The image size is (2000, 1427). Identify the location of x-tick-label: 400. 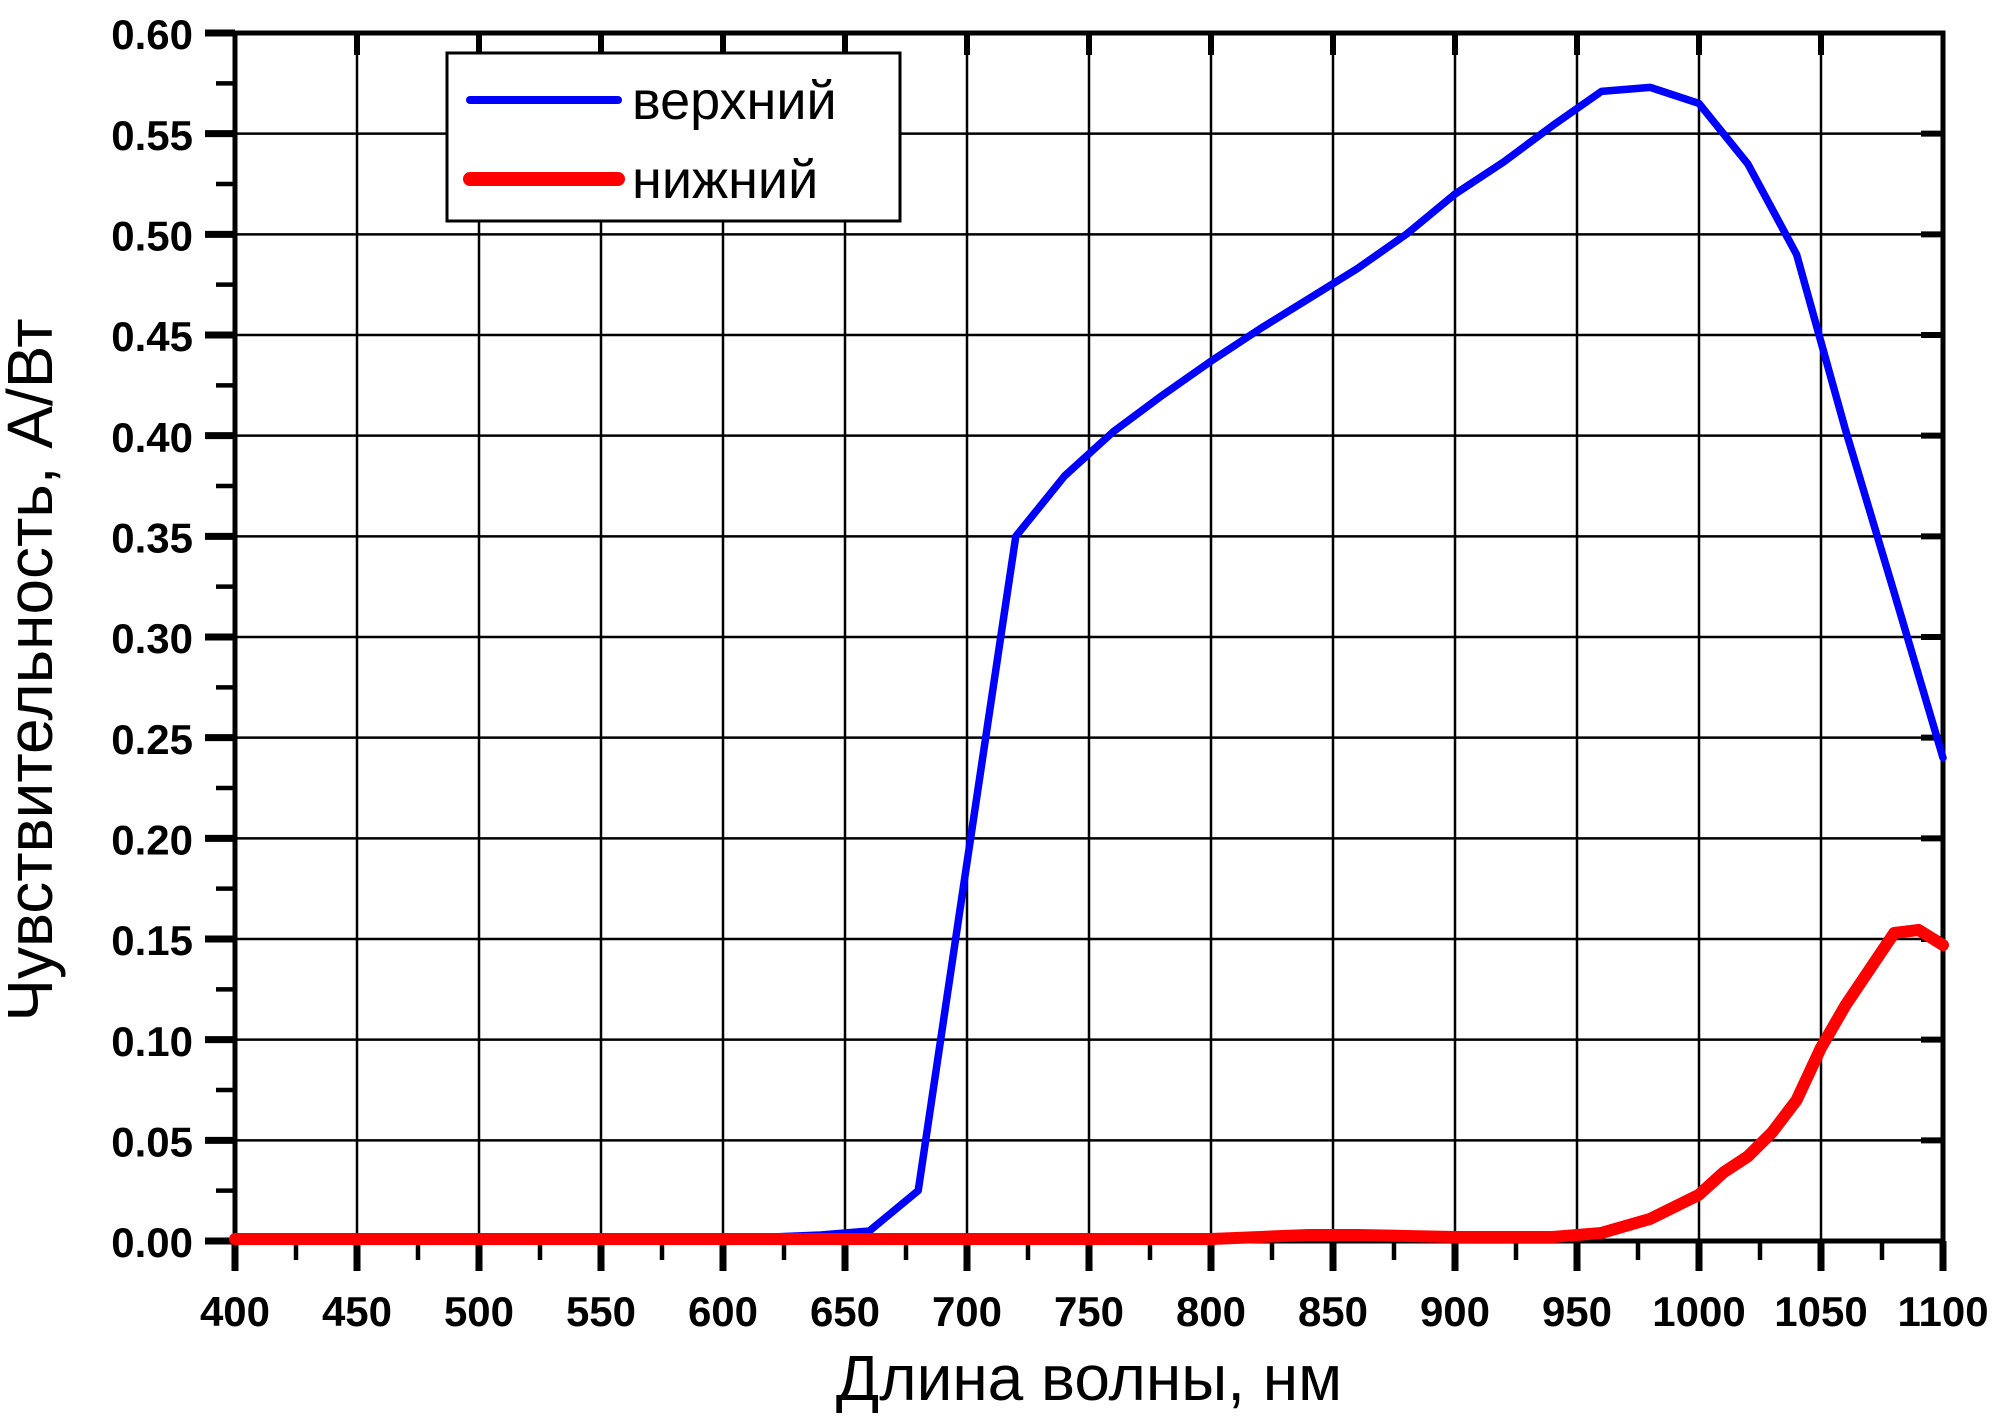
(235, 1311).